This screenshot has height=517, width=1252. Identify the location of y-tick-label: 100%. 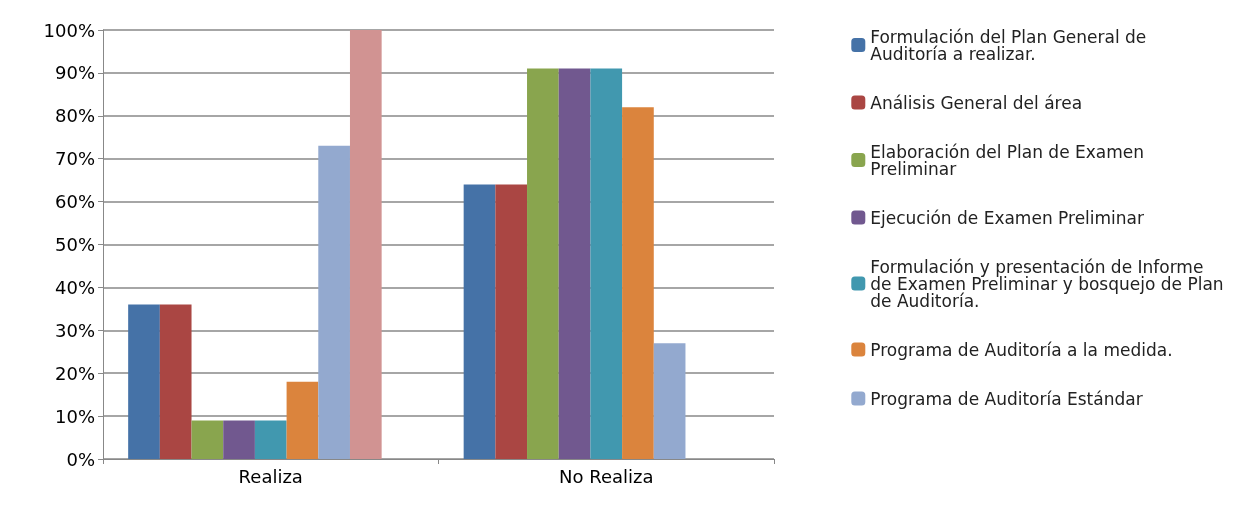
(69, 30).